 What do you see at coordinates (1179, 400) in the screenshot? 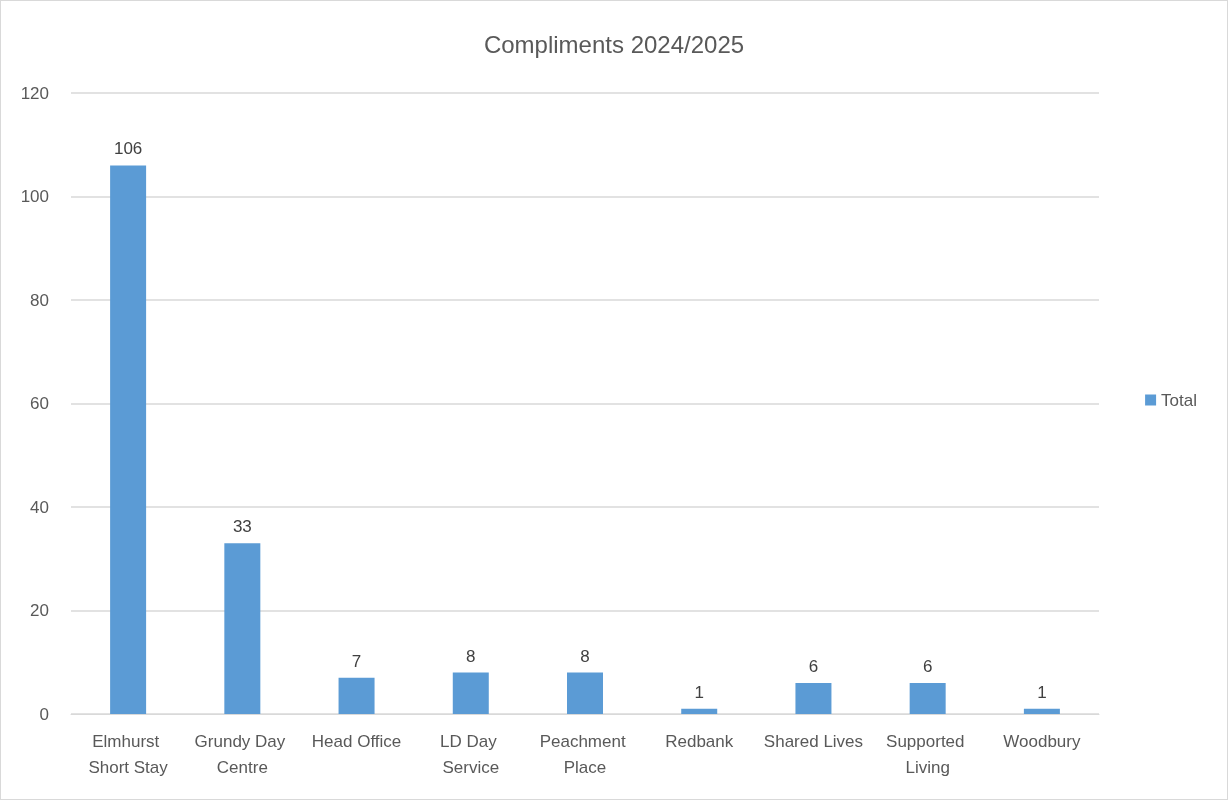
I see `legend-label: Total` at bounding box center [1179, 400].